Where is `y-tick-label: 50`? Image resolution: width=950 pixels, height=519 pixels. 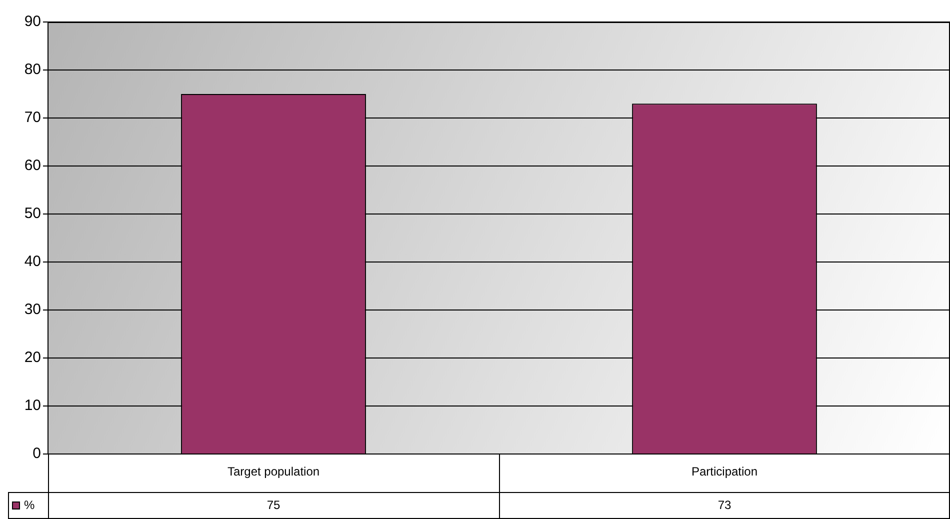 y-tick-label: 50 is located at coordinates (32, 213).